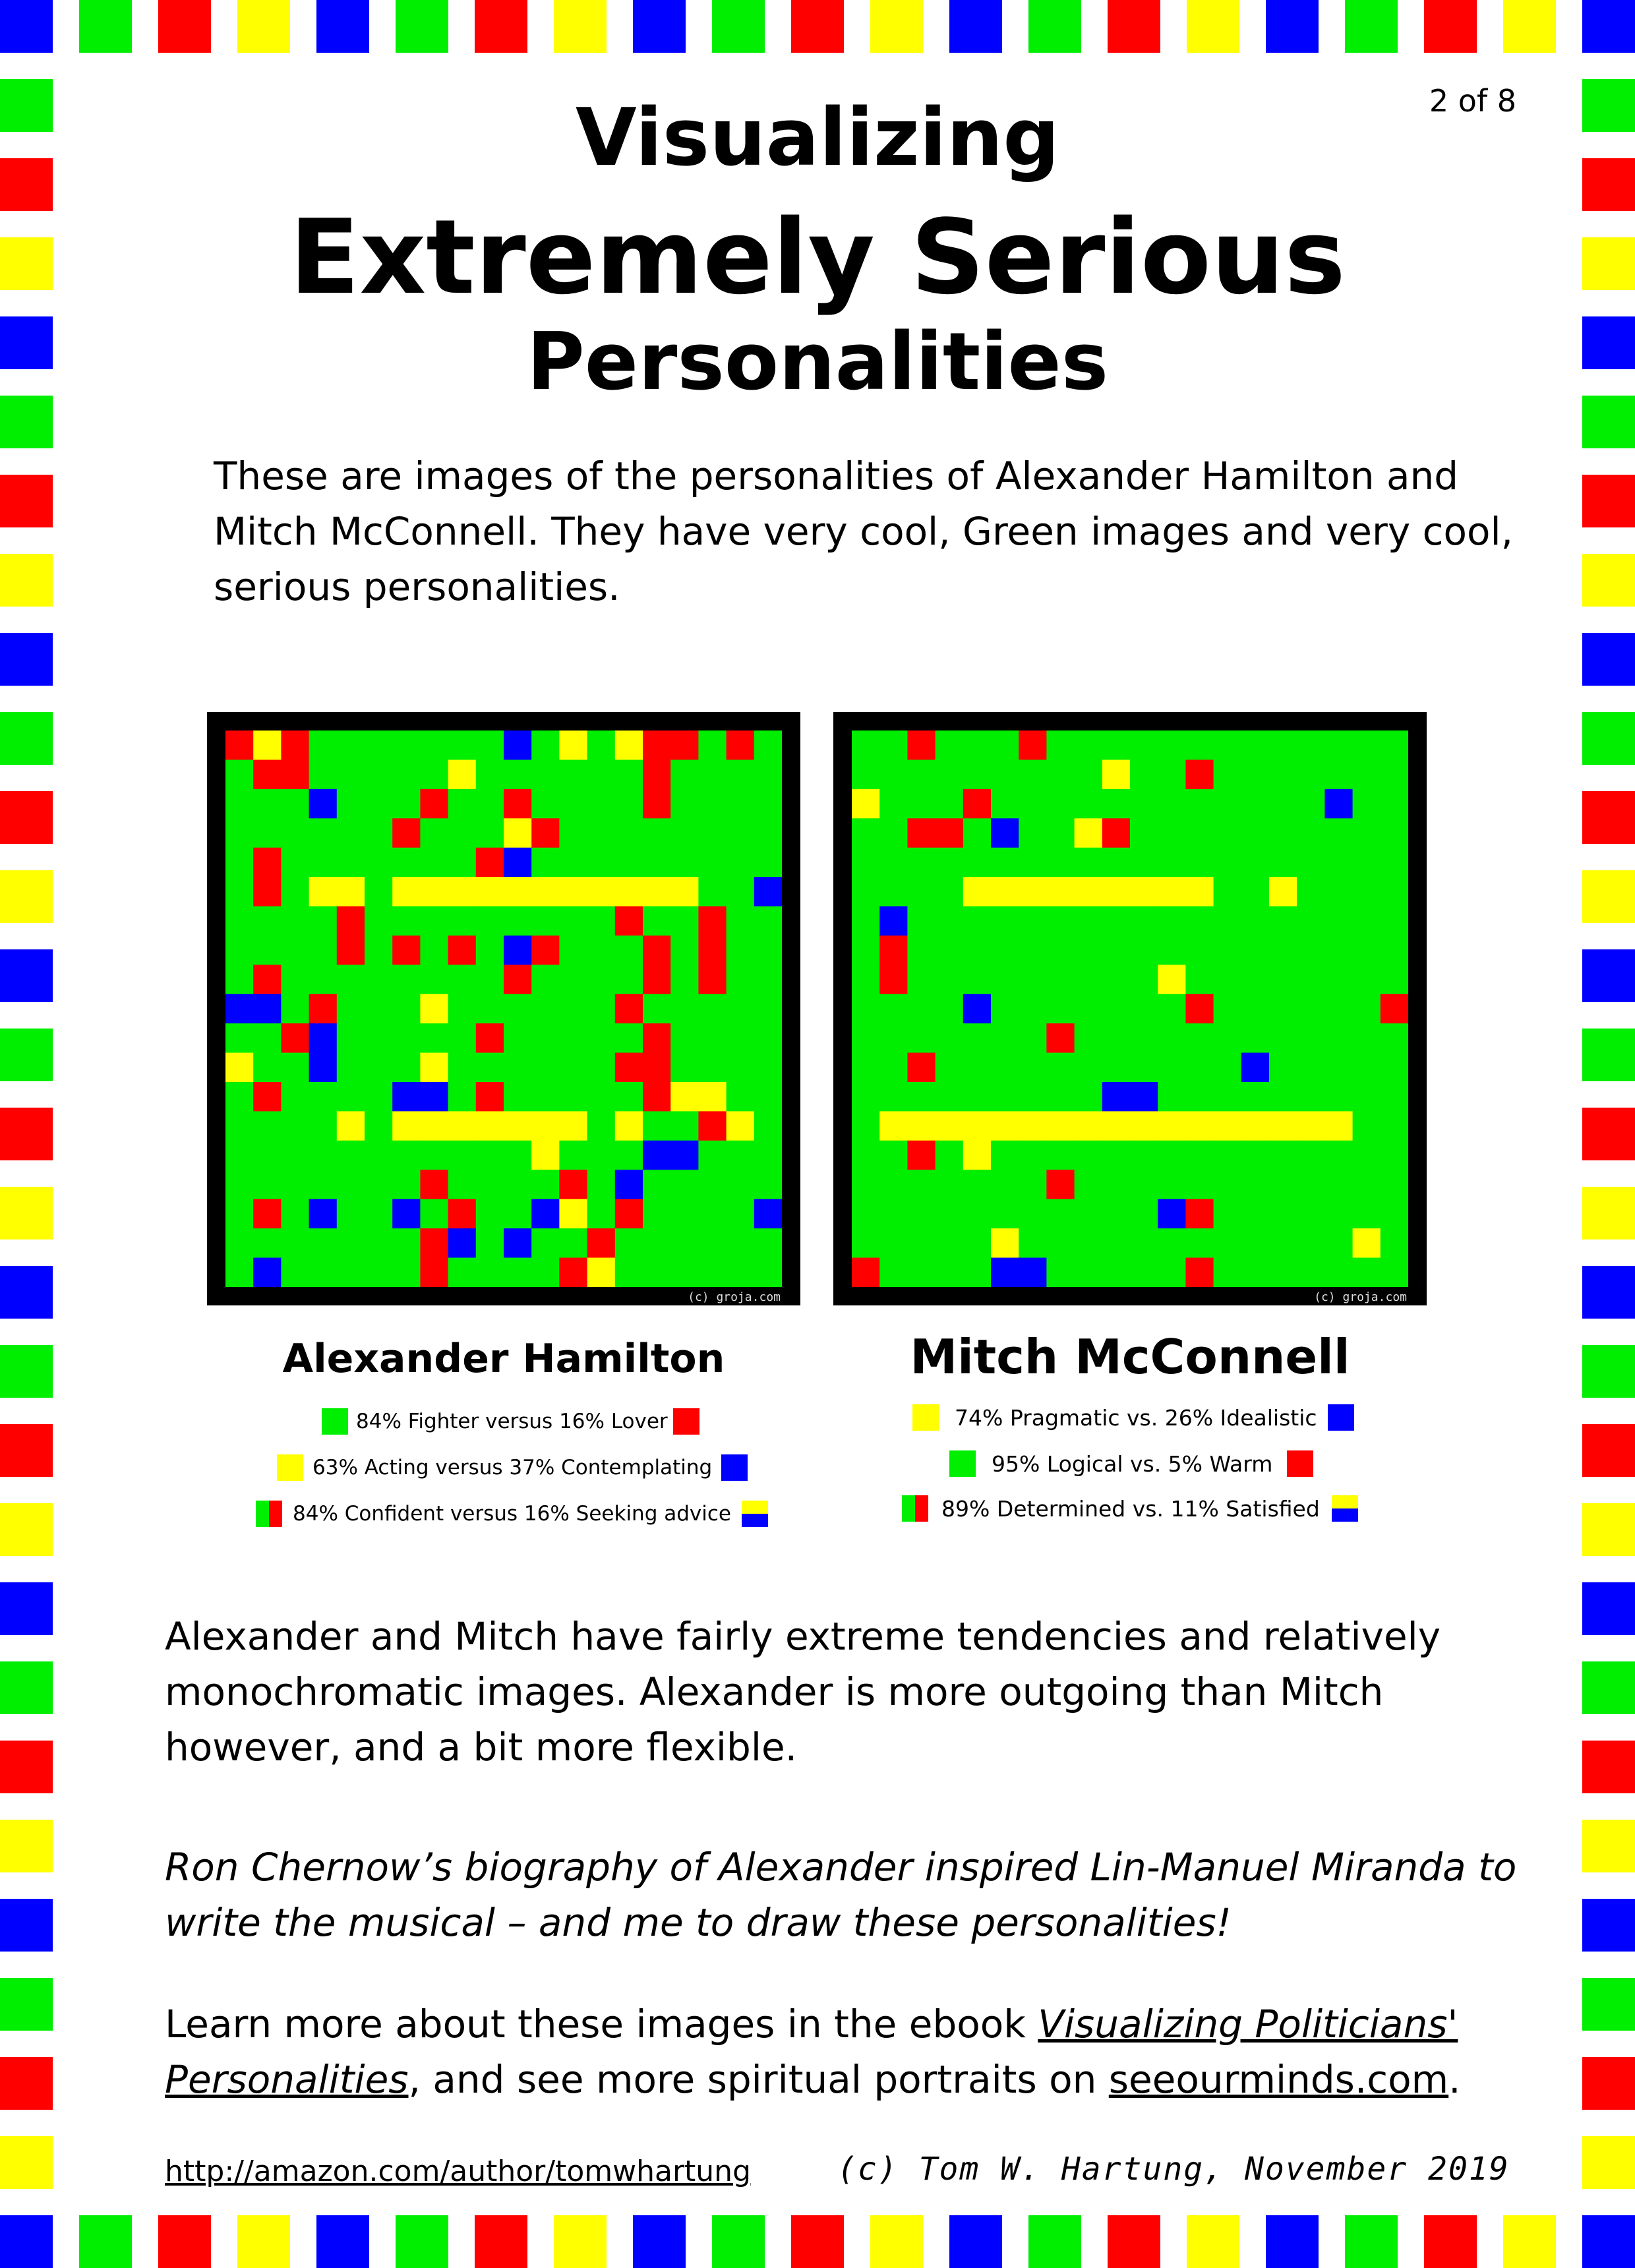  Describe the element at coordinates (458, 2171) in the screenshot. I see `author-url-link: http://amazon.com/author/tomwhartung` at that location.